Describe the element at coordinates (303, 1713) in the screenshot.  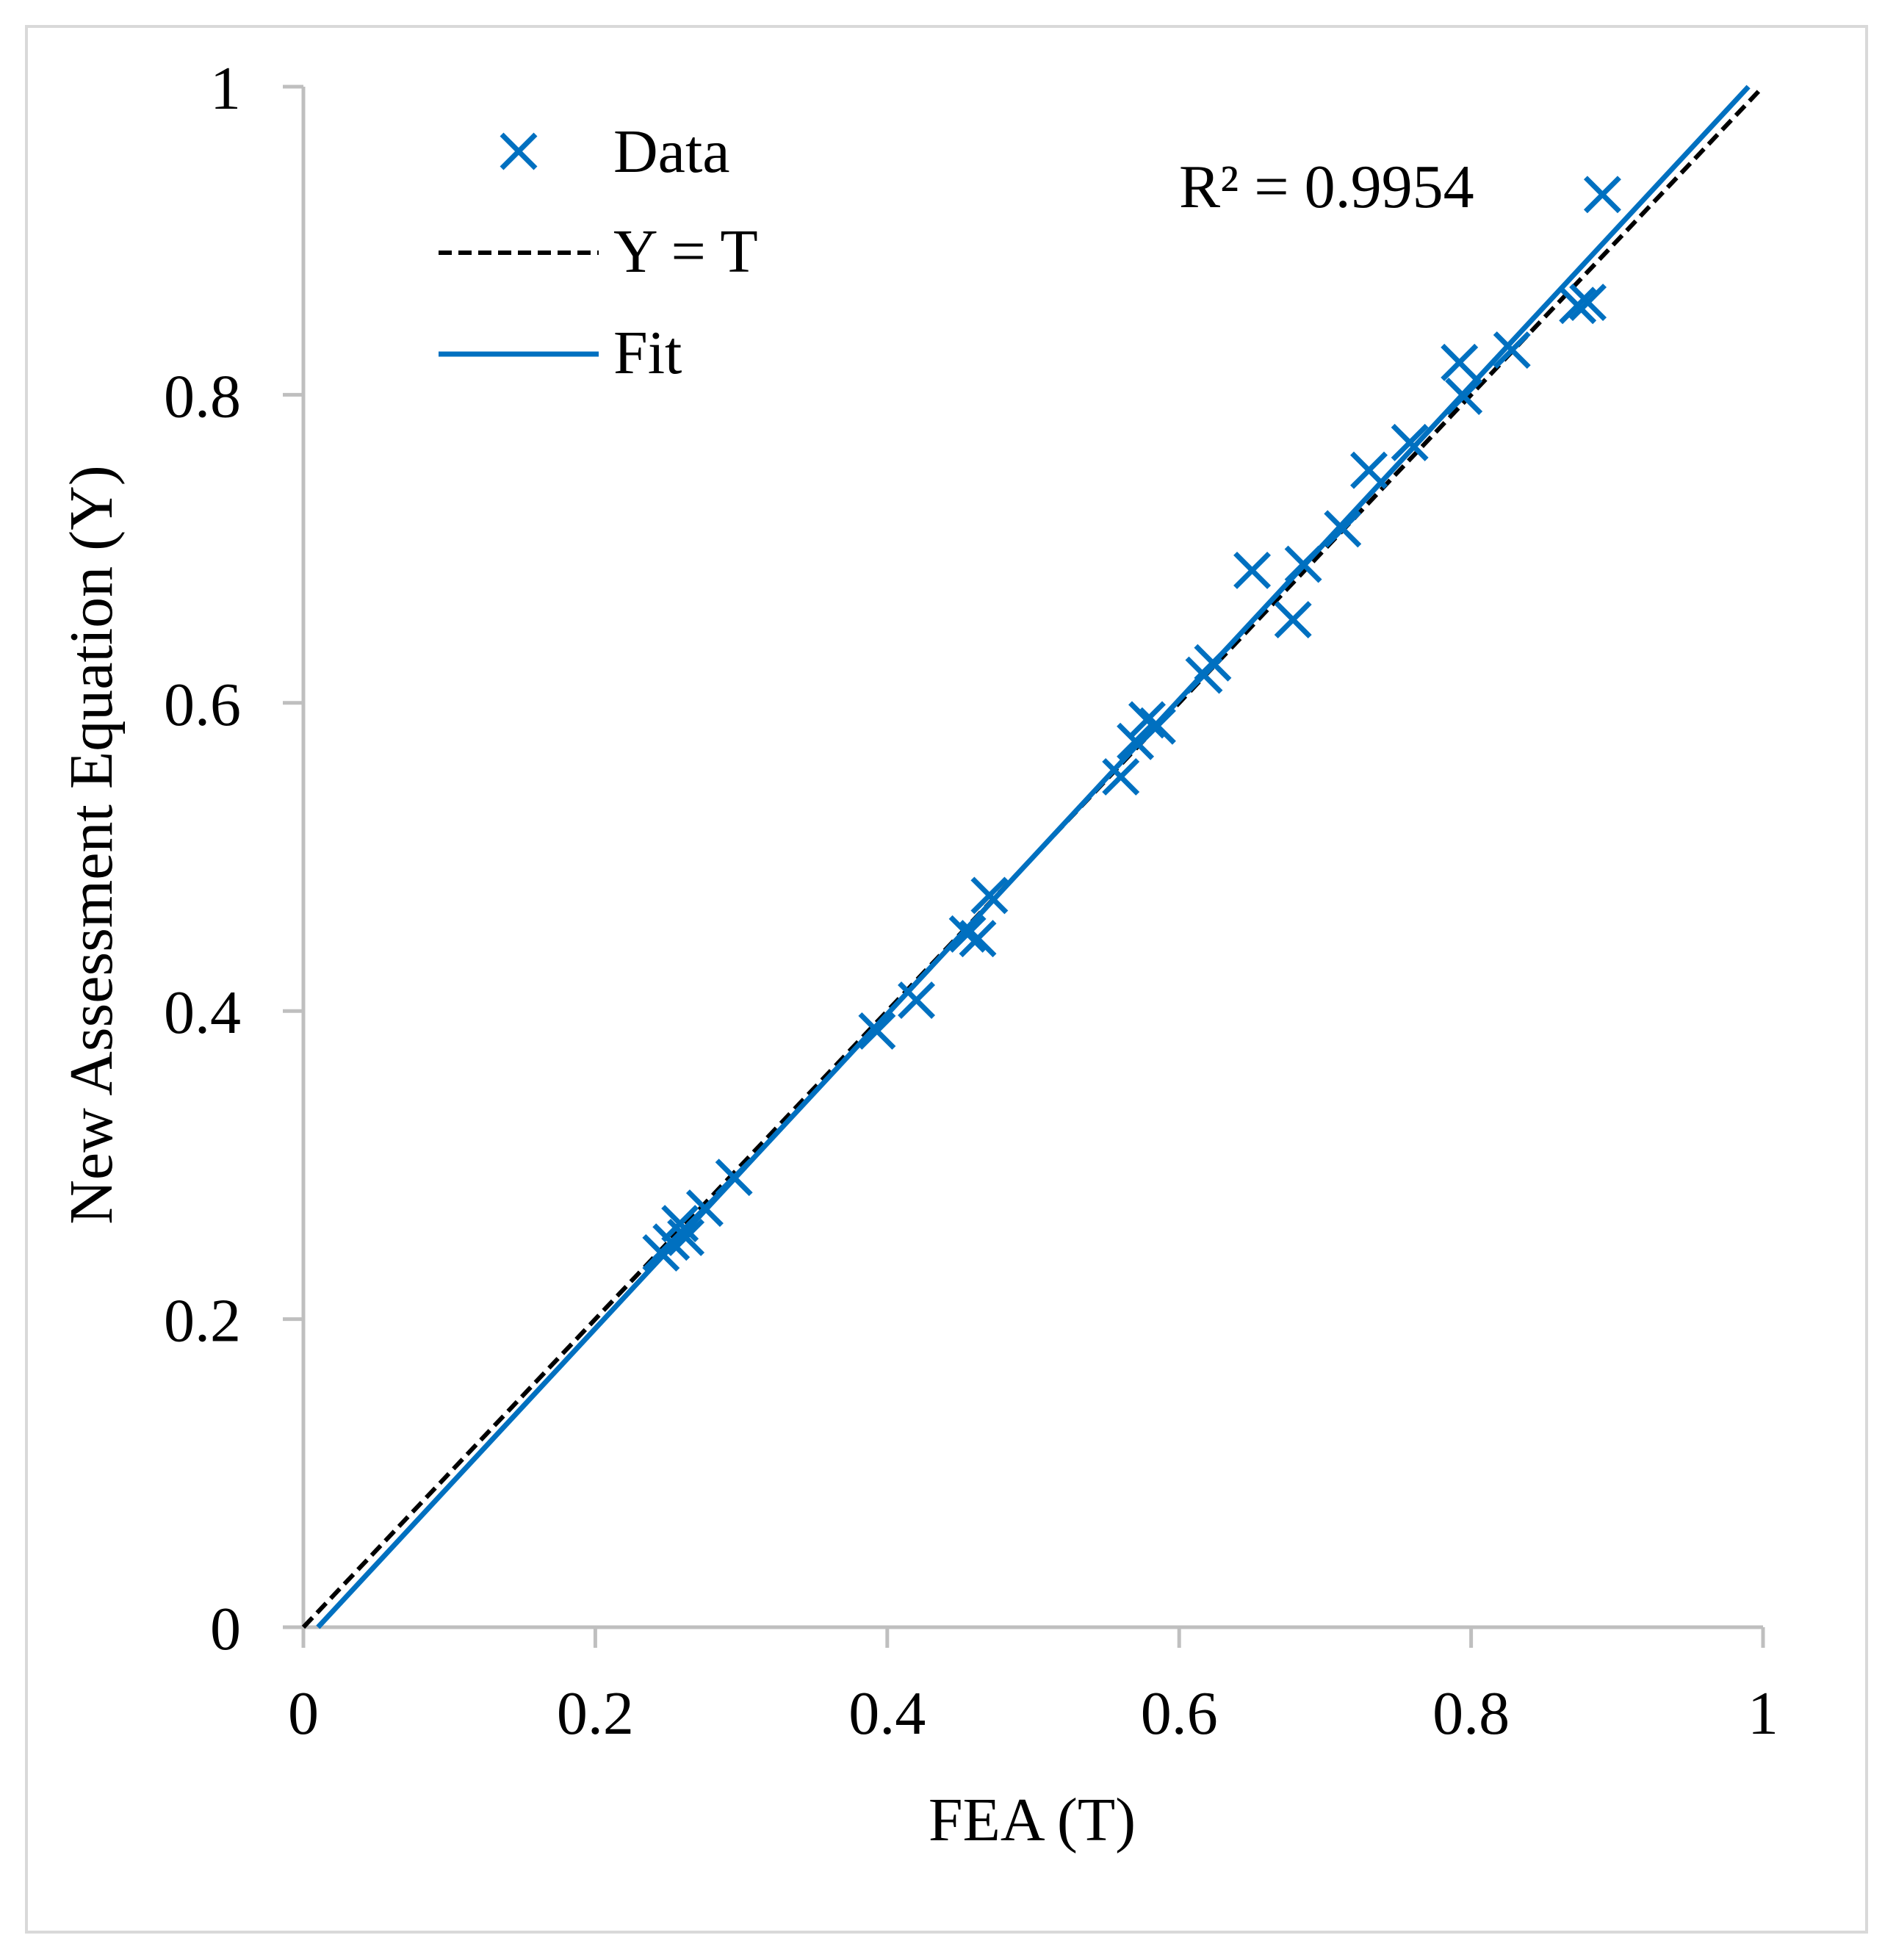
I see `x-tick-label: 0` at that location.